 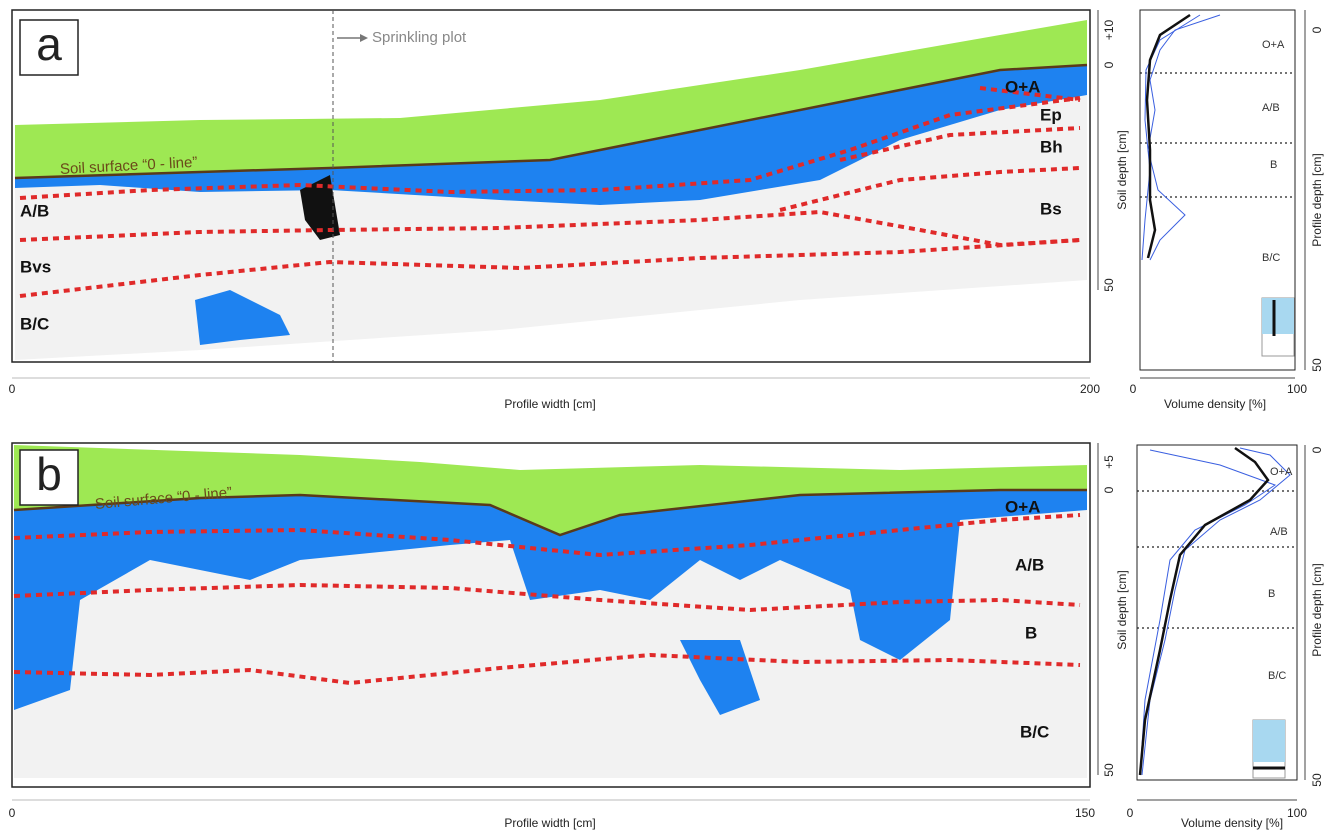 I want to click on litter, so click(x=550, y=490).